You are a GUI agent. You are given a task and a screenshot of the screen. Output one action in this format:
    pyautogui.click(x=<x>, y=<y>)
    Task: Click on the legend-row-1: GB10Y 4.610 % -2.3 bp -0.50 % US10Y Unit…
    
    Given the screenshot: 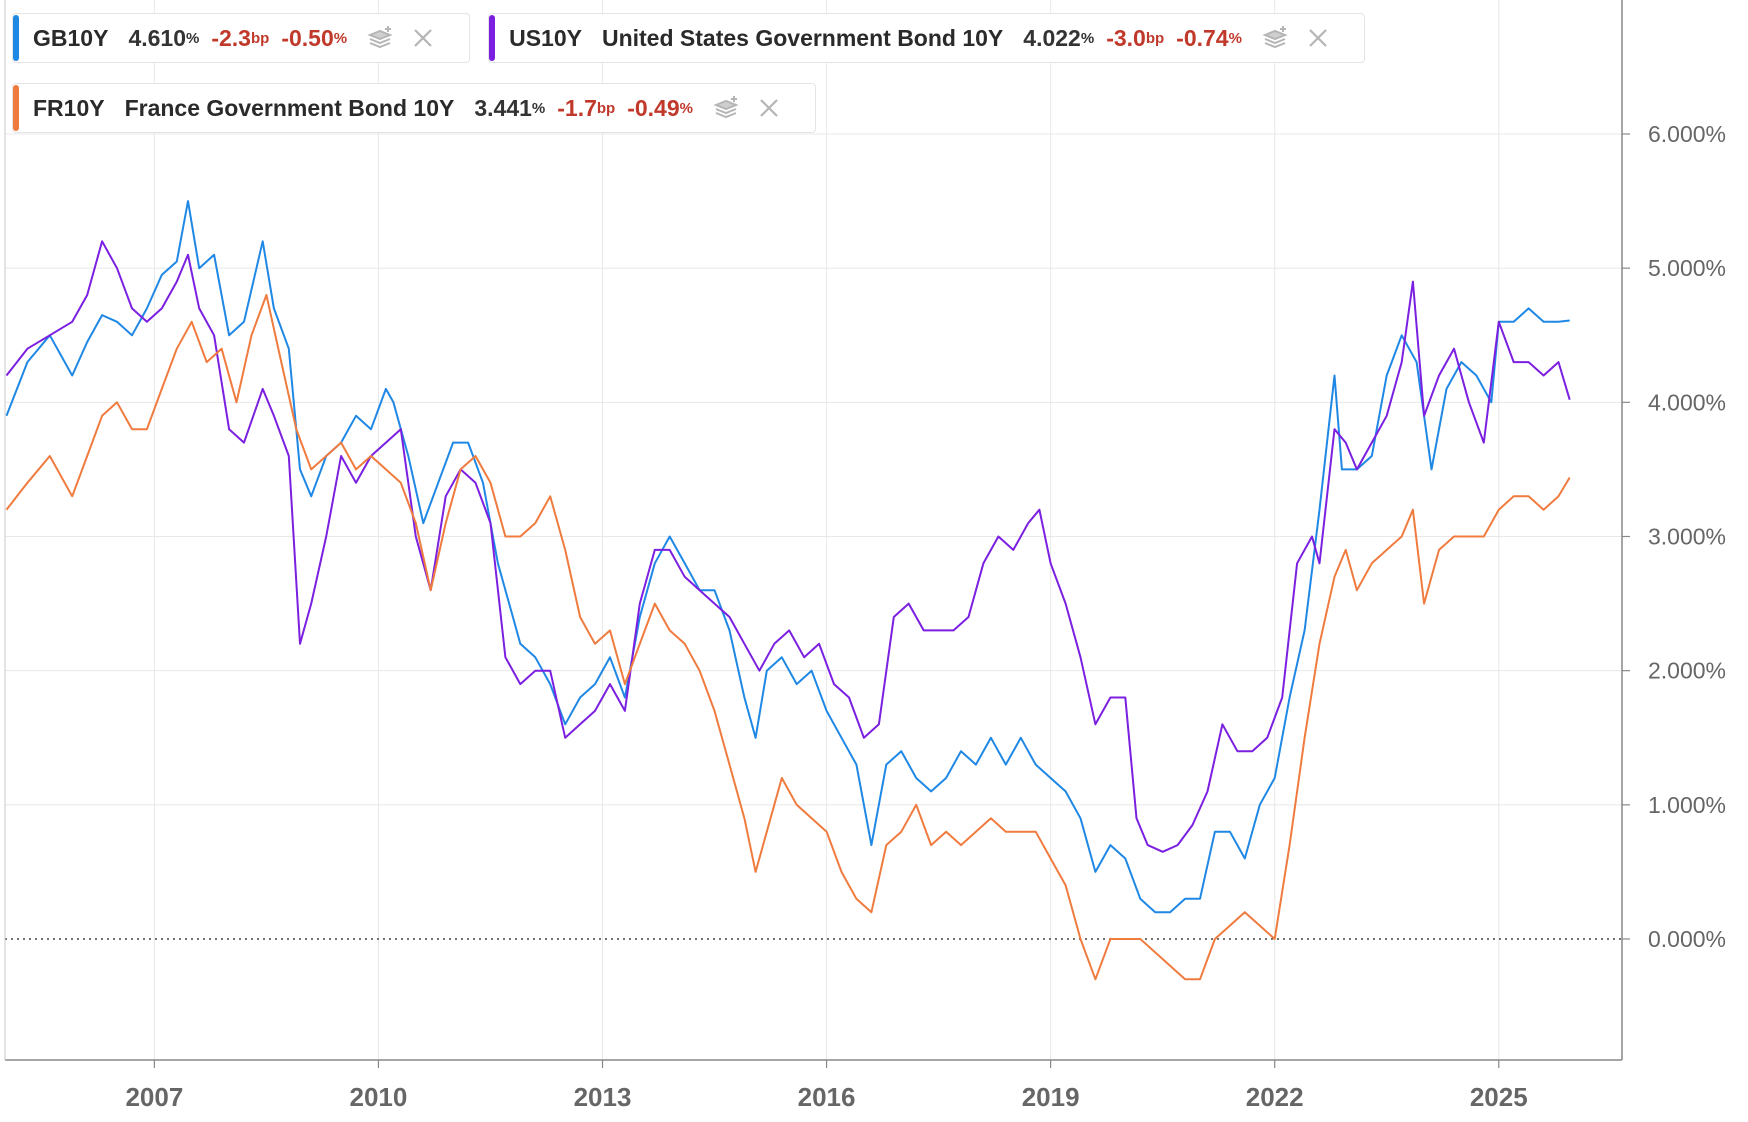 What is the action you would take?
    pyautogui.click(x=688, y=38)
    